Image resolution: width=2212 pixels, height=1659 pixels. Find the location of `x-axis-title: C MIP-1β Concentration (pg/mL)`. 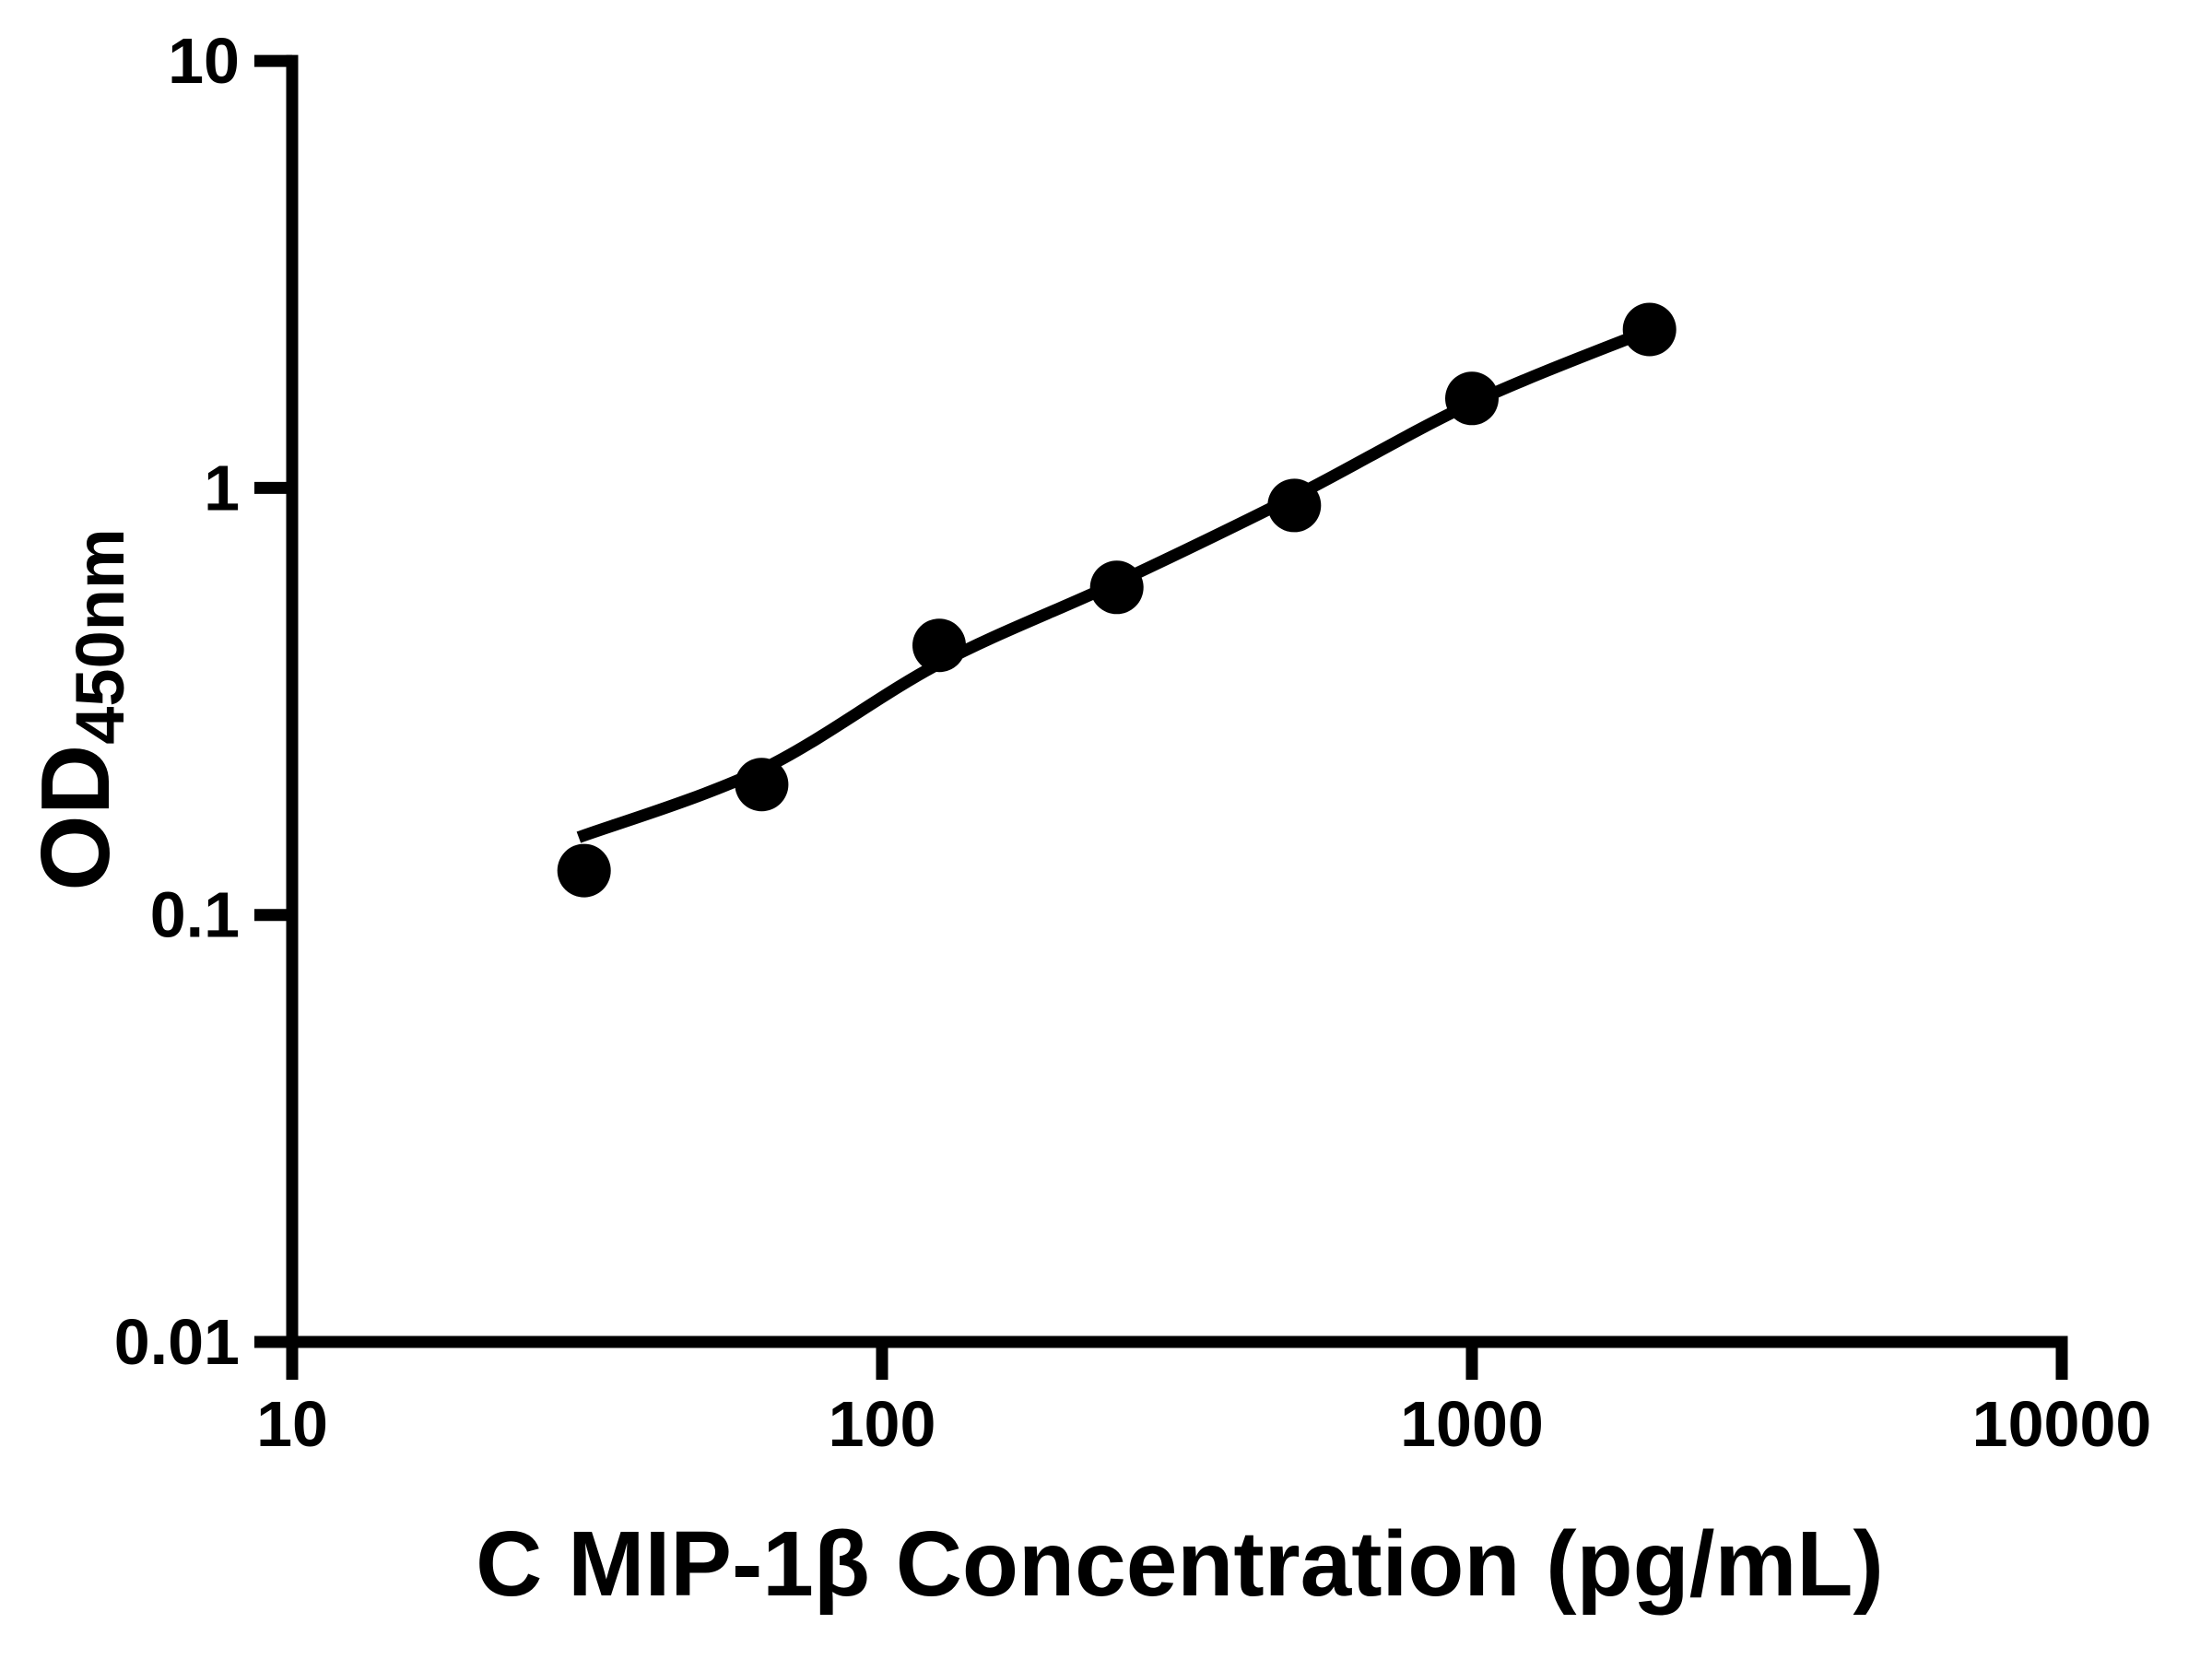

x-axis-title: C MIP-1β Concentration (pg/mL) is located at coordinates (1180, 1564).